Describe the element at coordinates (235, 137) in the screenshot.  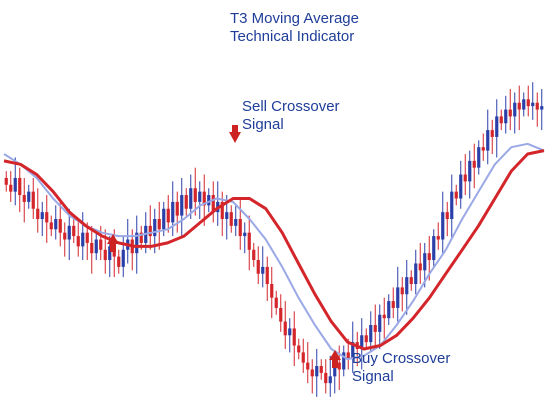
I see `down-arrow-icon` at that location.